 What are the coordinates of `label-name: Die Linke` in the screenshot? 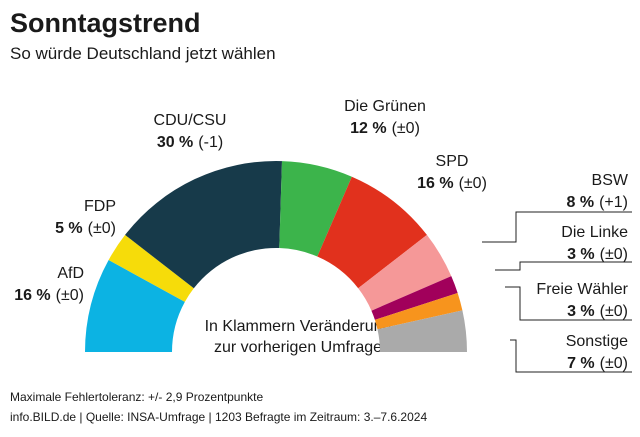 It's located at (594, 232).